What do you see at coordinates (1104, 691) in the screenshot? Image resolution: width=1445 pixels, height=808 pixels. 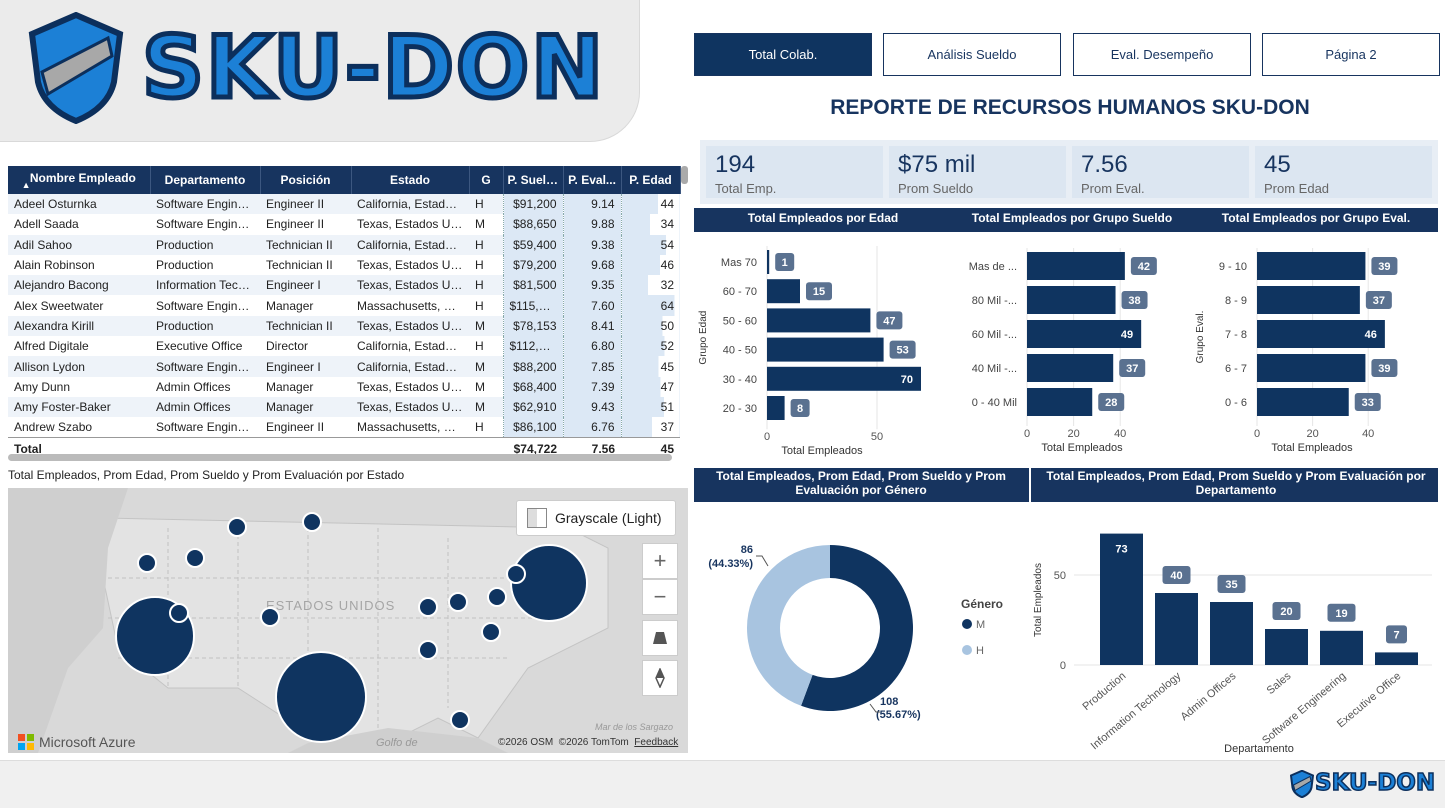 I see `dept-category-label: Production` at bounding box center [1104, 691].